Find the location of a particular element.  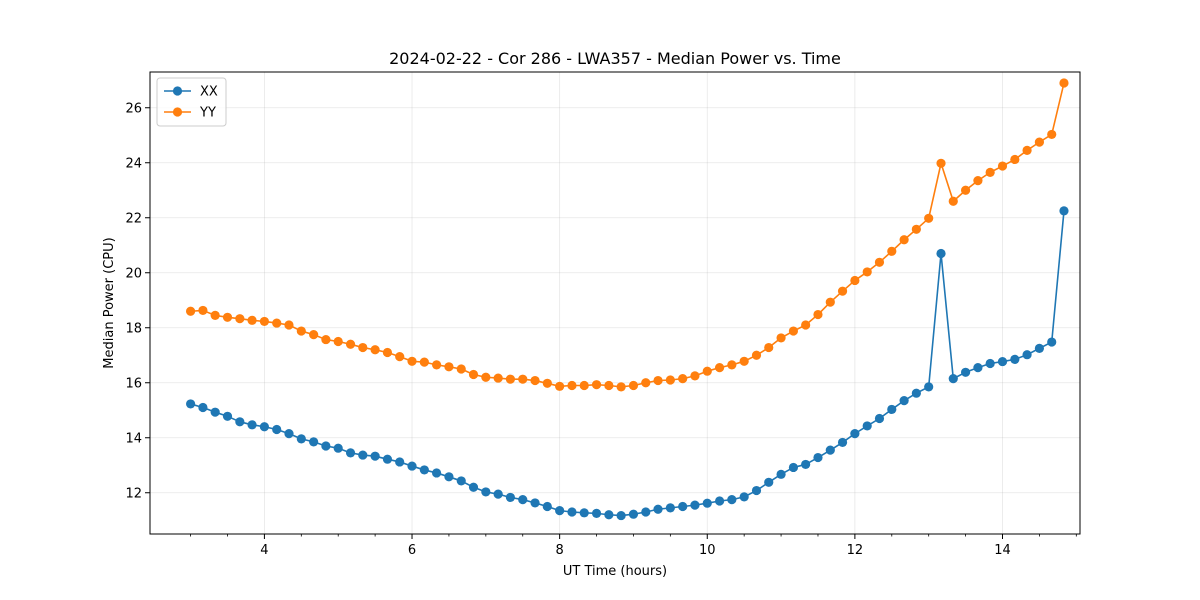

y-tick-label: 26 is located at coordinates (133, 108).